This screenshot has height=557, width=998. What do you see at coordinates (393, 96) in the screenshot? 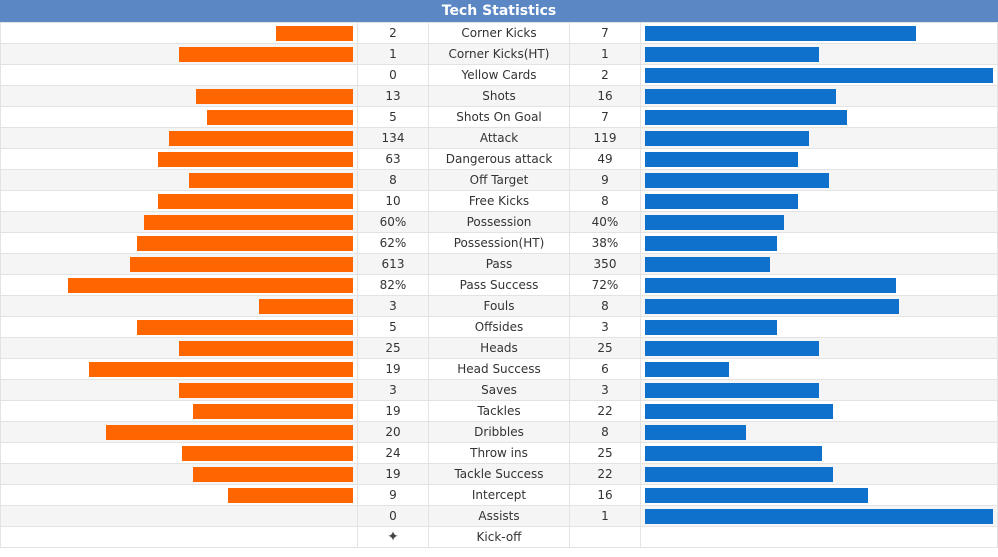
I see `home-value: 13` at bounding box center [393, 96].